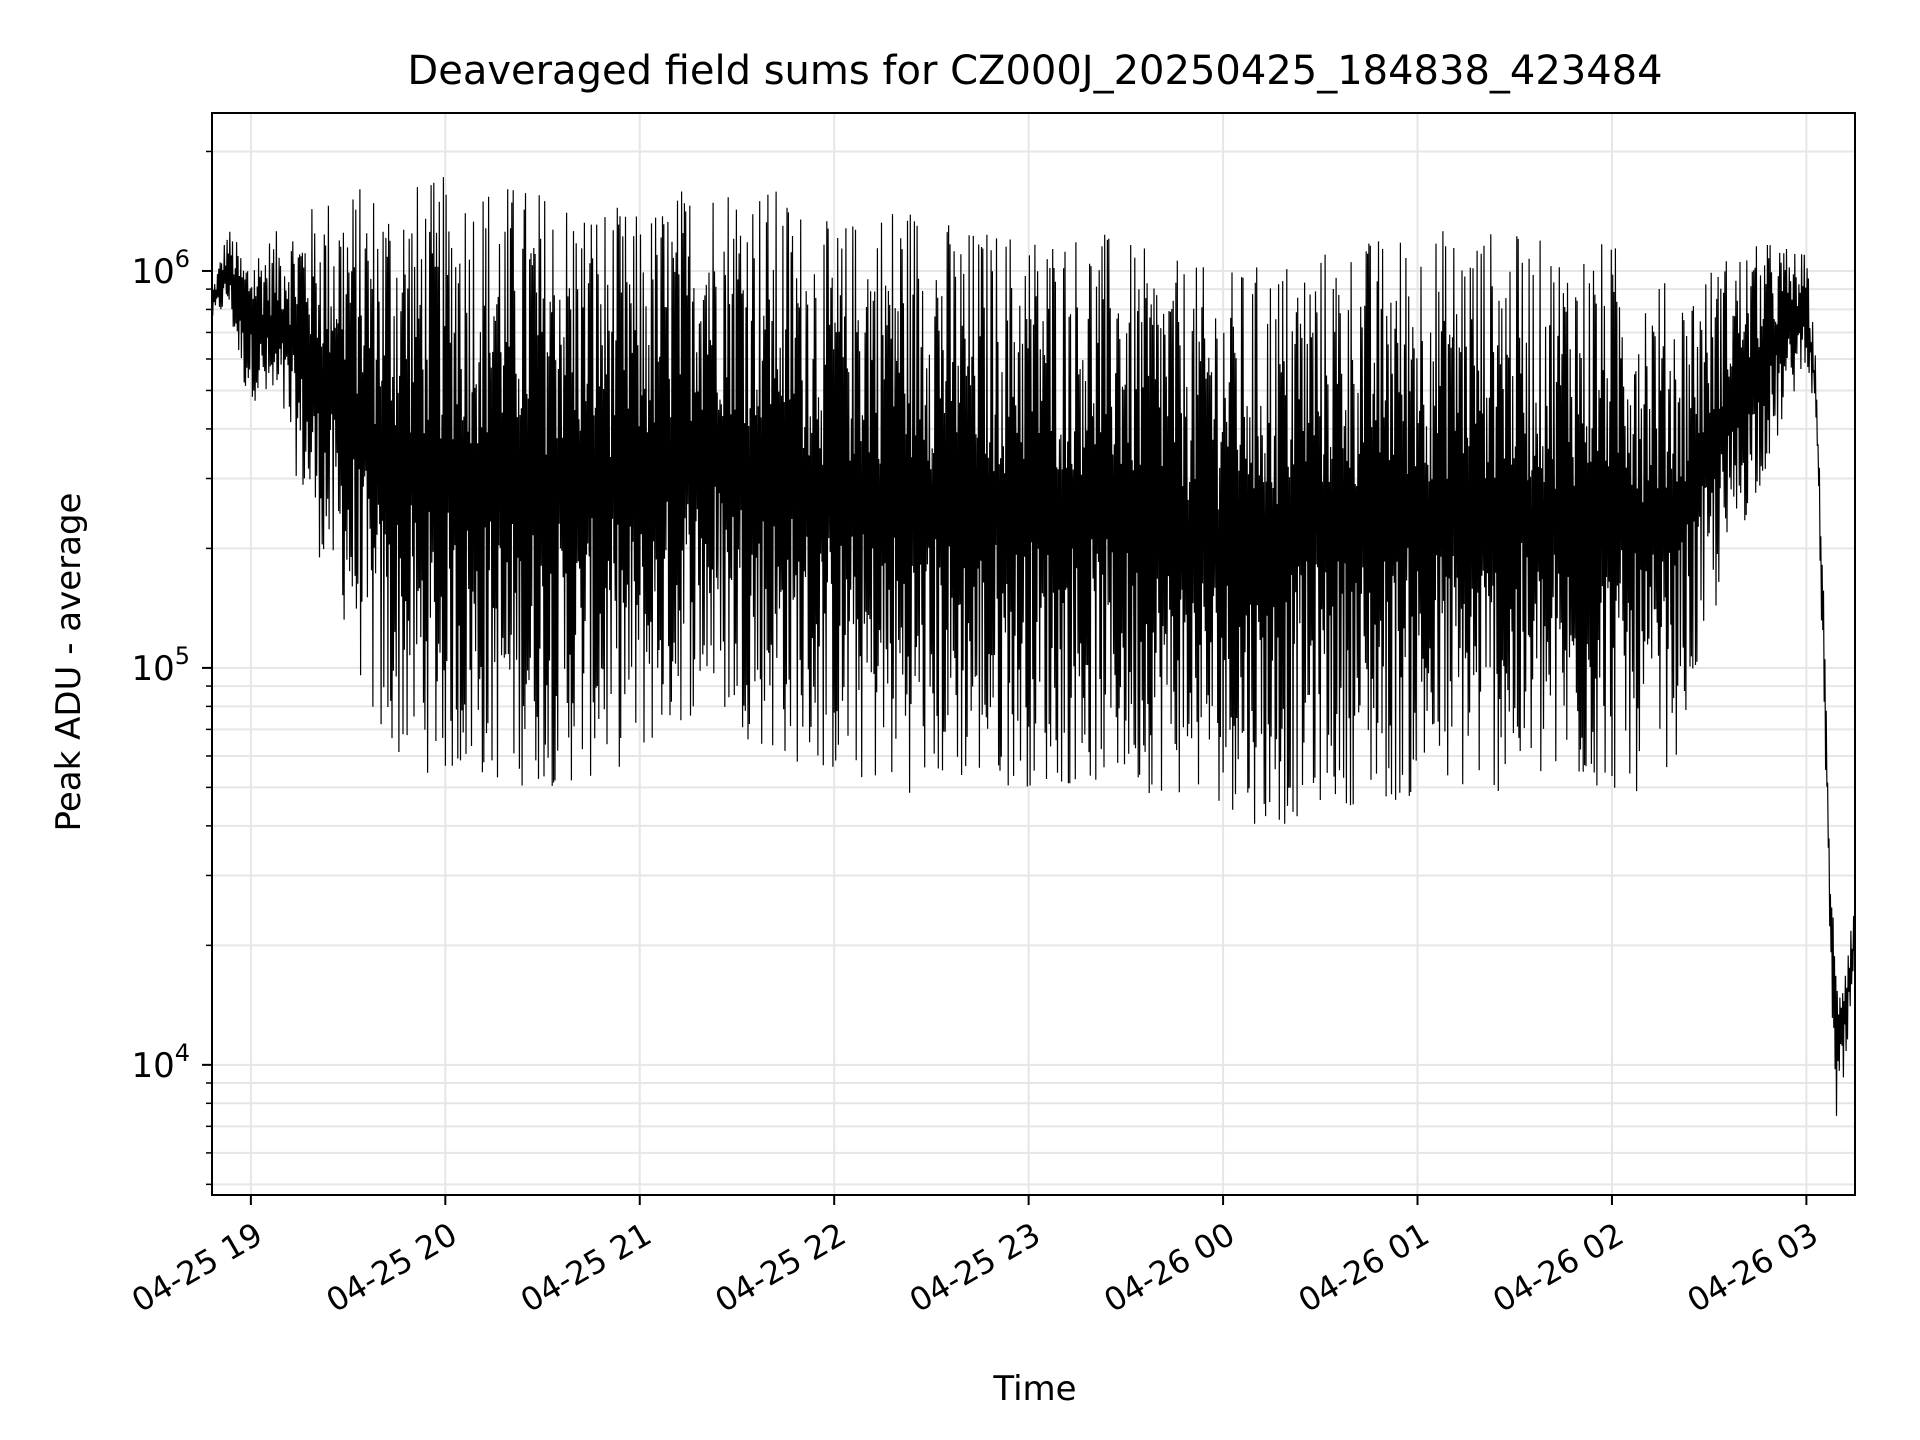  I want to click on y-tick-label: 10⁵, so click(160, 665).